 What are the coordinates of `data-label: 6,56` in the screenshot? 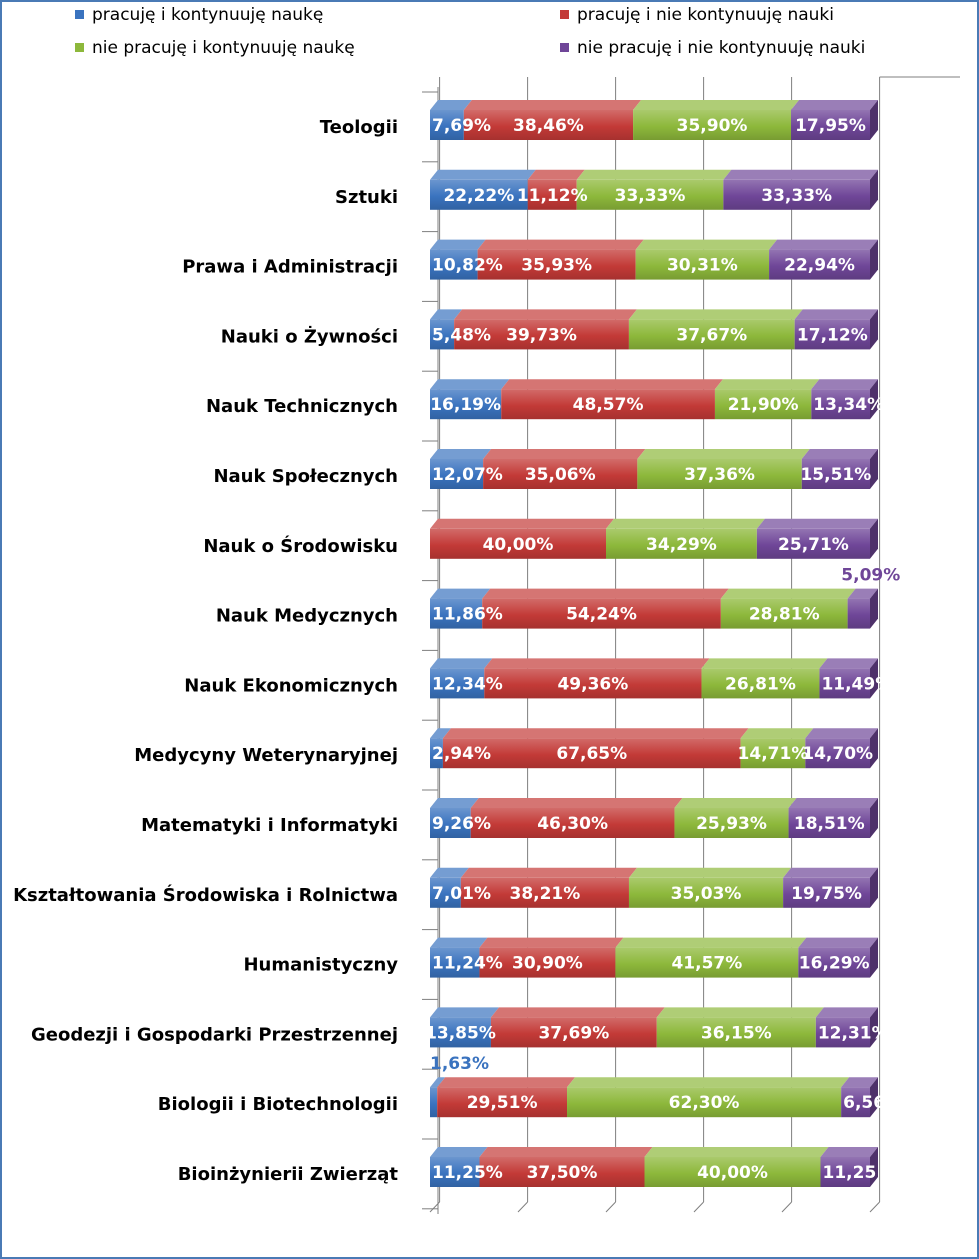 It's located at (864, 1103).